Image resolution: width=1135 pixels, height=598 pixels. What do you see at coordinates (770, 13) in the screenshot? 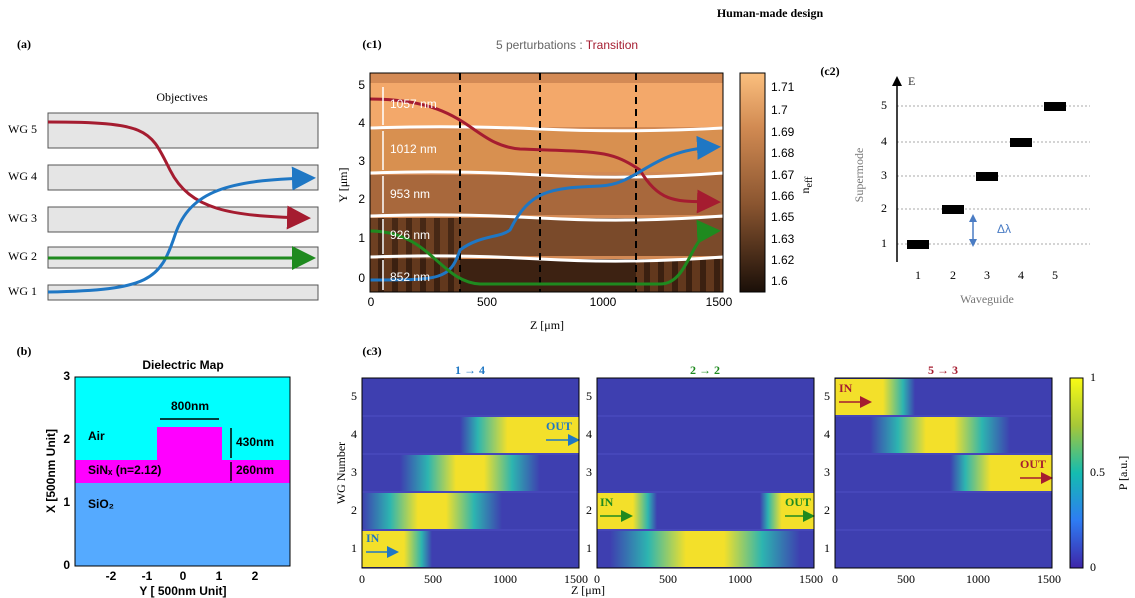
I see `figure-title: Human-made design` at bounding box center [770, 13].